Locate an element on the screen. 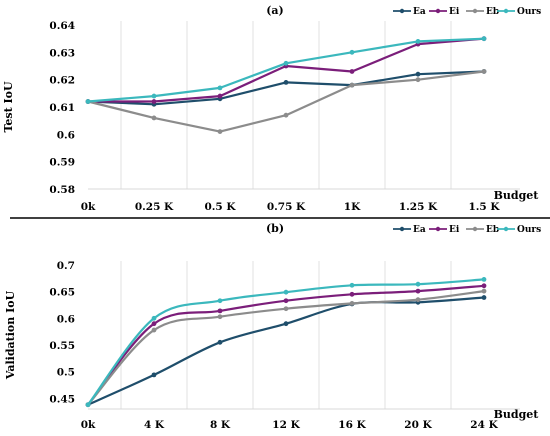 Image resolution: width=550 pixels, height=436 pixels. y-tick-label: 0.63 is located at coordinates (62, 53).